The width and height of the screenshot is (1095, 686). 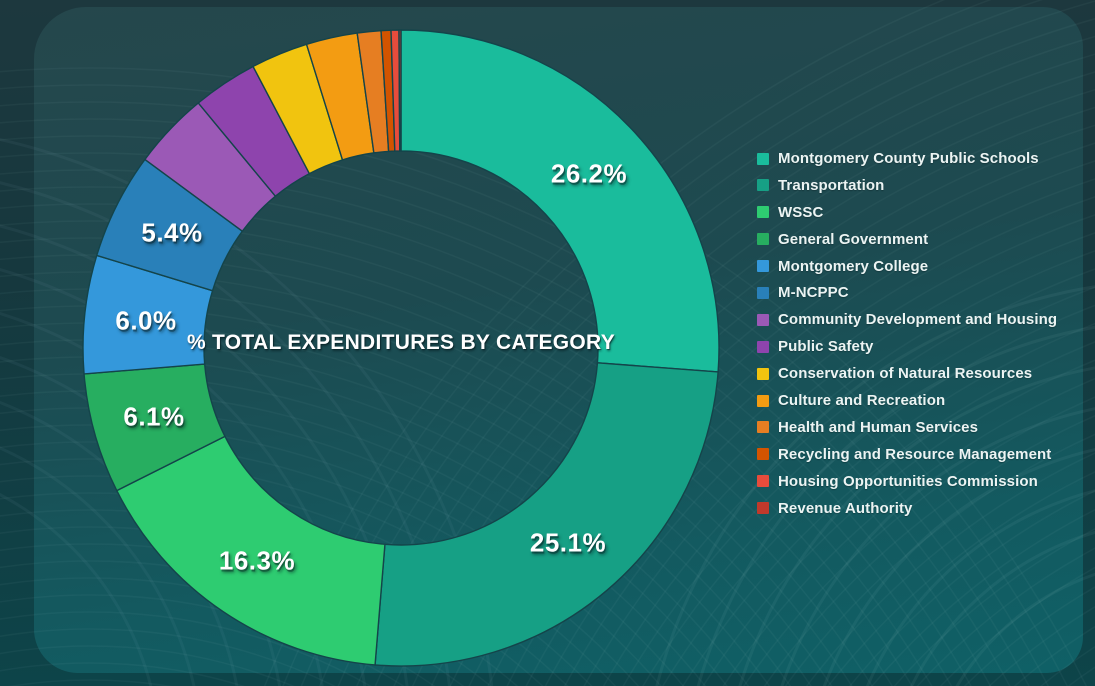 What do you see at coordinates (154, 416) in the screenshot?
I see `slice-value-label-general-government: 6.1%` at bounding box center [154, 416].